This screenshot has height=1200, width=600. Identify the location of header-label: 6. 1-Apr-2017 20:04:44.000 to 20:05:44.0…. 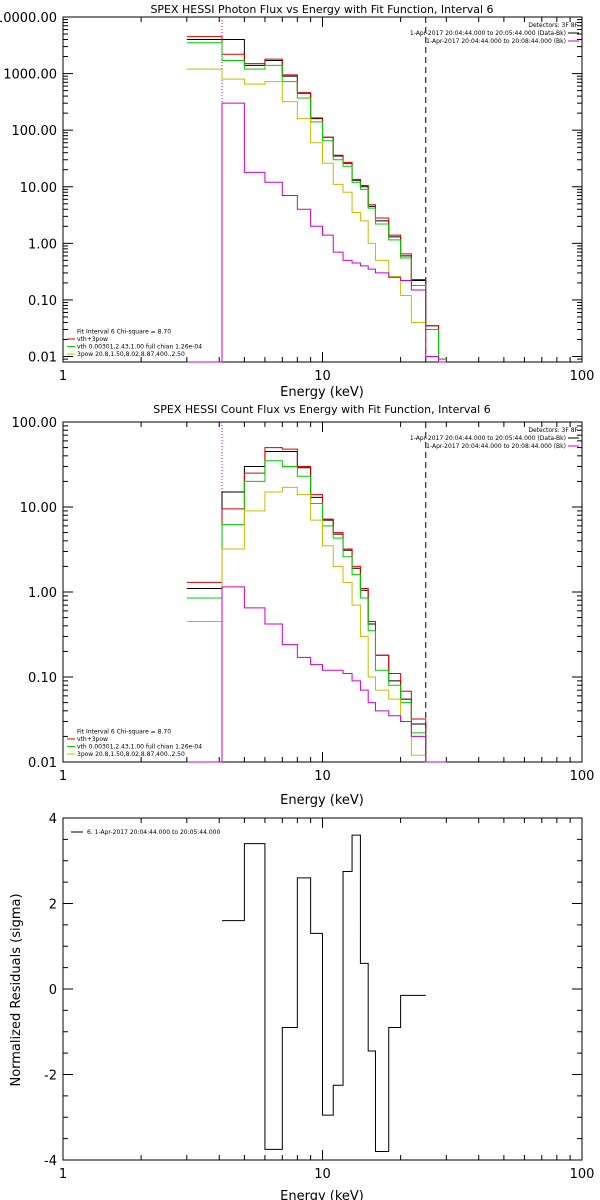
(153, 832).